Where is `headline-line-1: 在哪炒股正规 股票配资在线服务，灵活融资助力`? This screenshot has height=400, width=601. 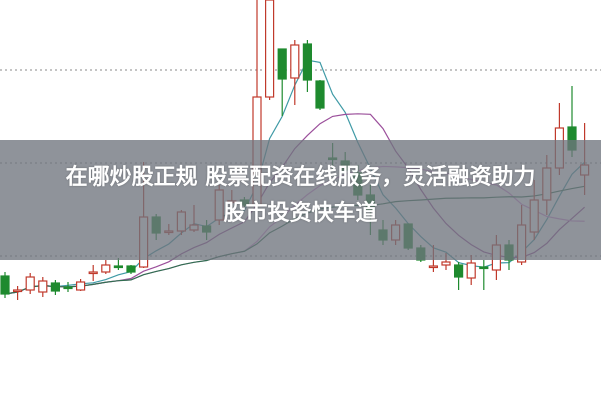
headline-line-1: 在哪炒股正规 股票配资在线服务，灵活融资助力 is located at coordinates (300, 177).